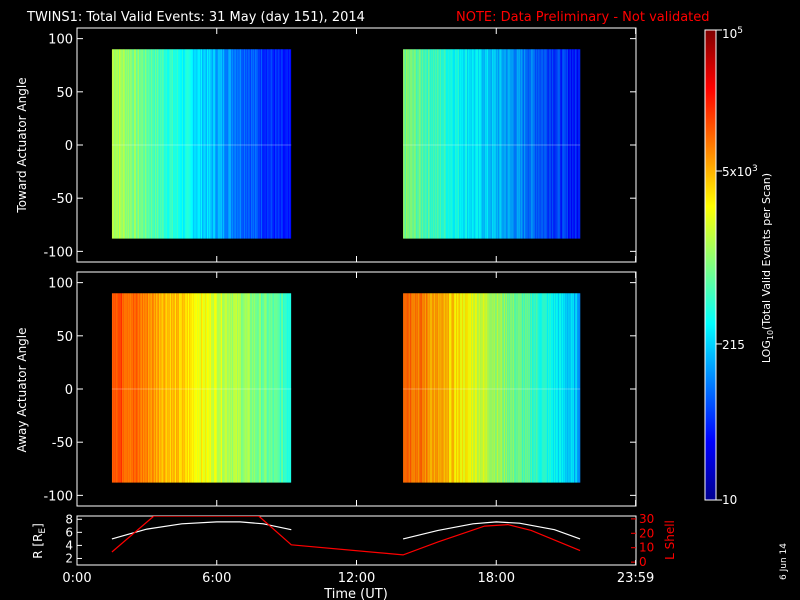 The image size is (800, 600). Describe the element at coordinates (646, 533) in the screenshot. I see `y-tick-label-right: 20` at that location.